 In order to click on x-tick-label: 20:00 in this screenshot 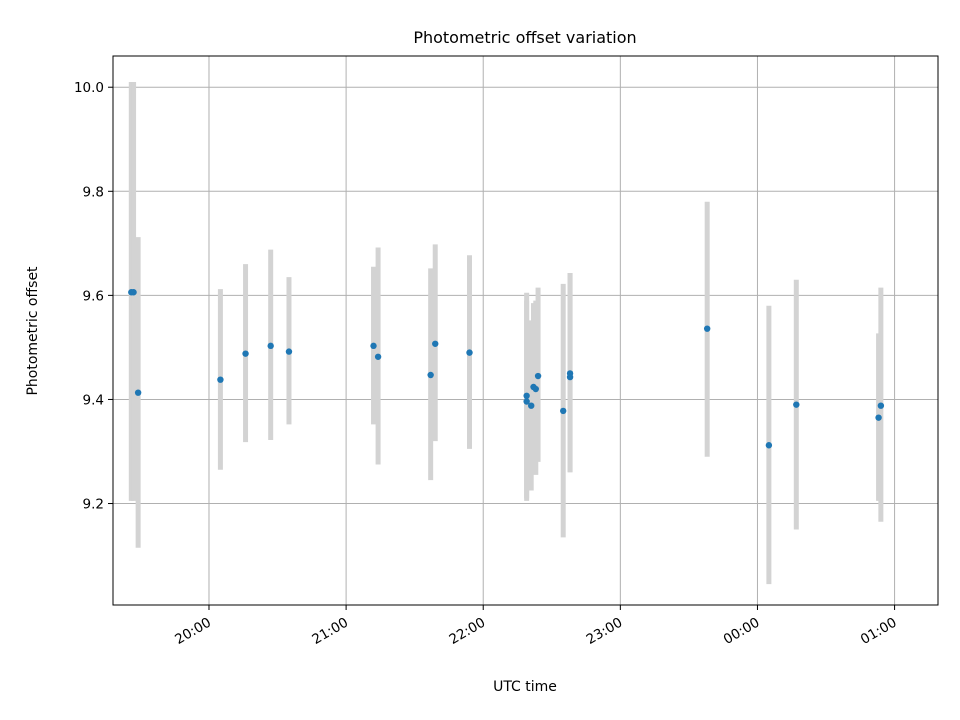, I will do `click(193, 631)`.